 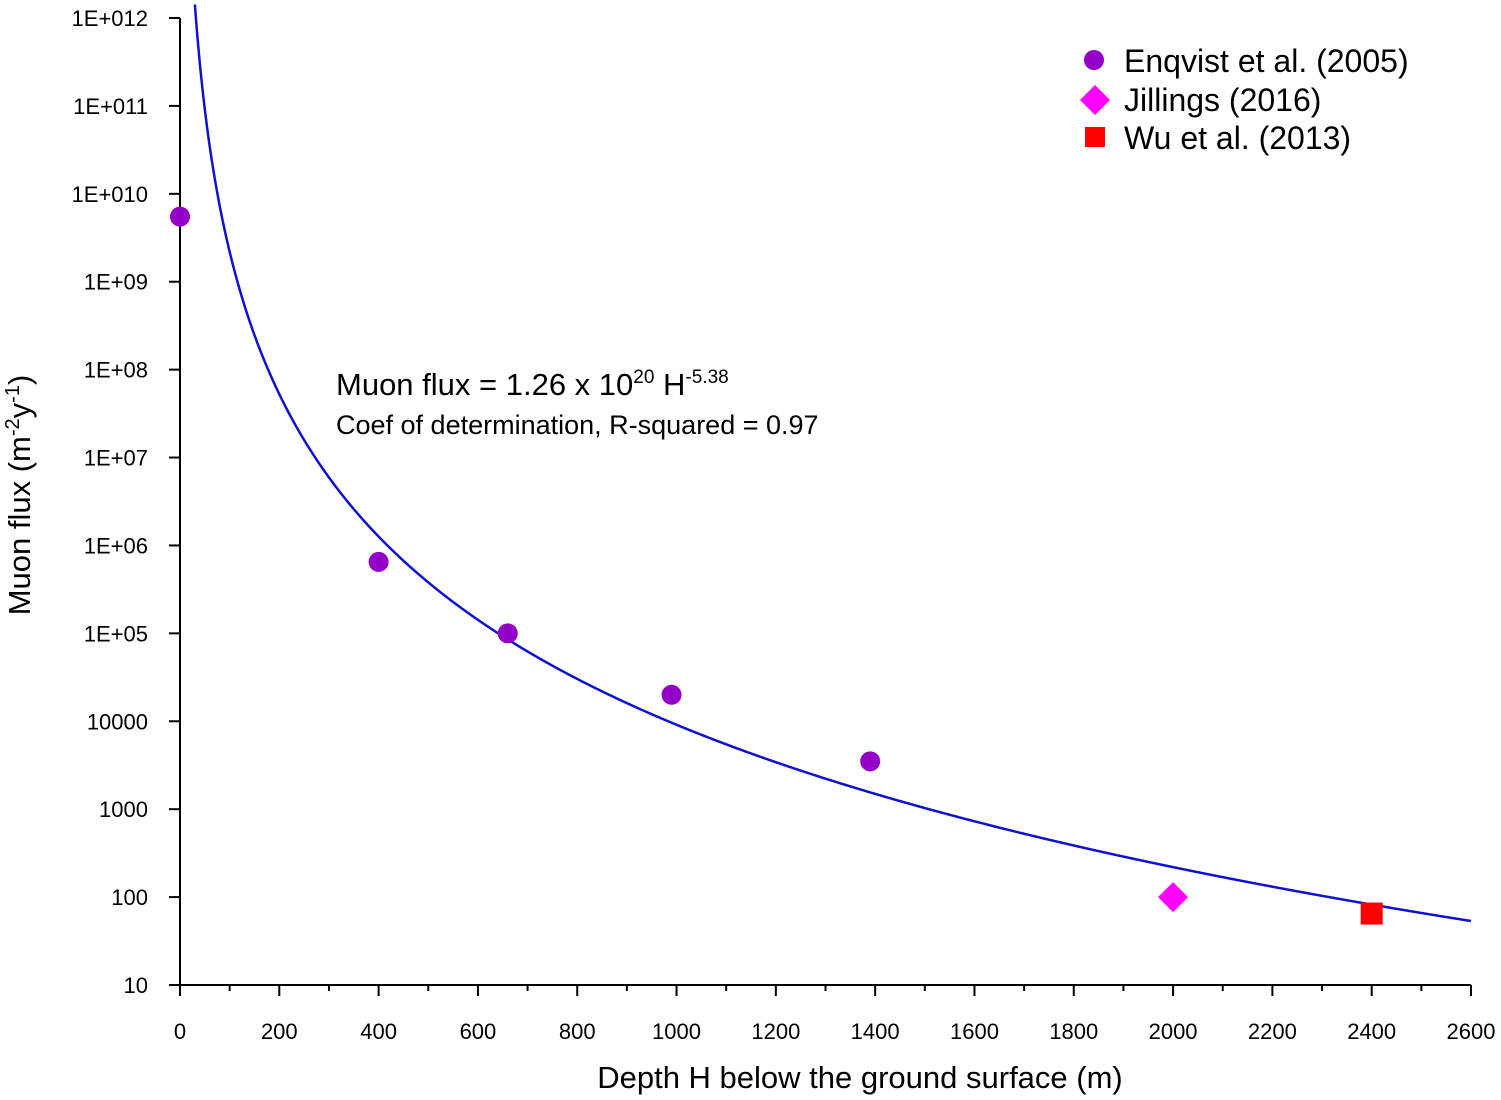 I want to click on x-tick-label: 600, so click(x=478, y=1031).